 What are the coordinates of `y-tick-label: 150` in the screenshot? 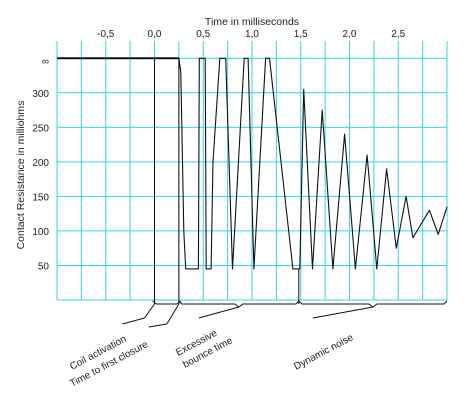 It's located at (40, 197).